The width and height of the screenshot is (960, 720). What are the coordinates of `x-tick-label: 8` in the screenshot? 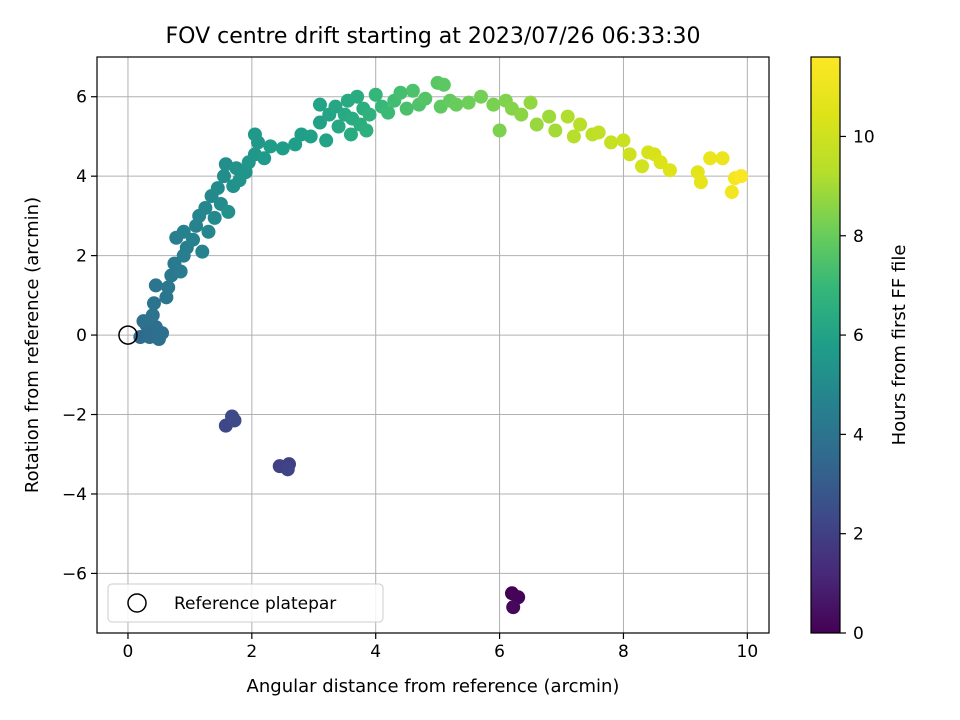 It's located at (623, 652).